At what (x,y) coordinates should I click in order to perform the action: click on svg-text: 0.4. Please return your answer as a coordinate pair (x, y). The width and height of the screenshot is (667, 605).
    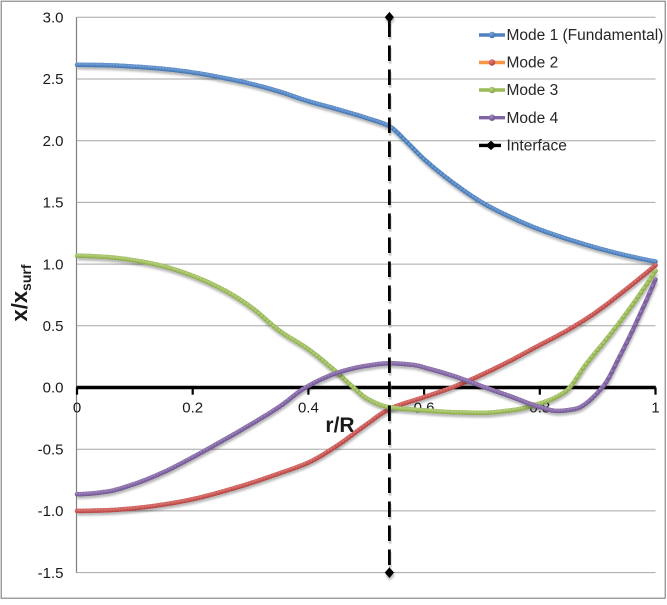
    Looking at the image, I should click on (308, 408).